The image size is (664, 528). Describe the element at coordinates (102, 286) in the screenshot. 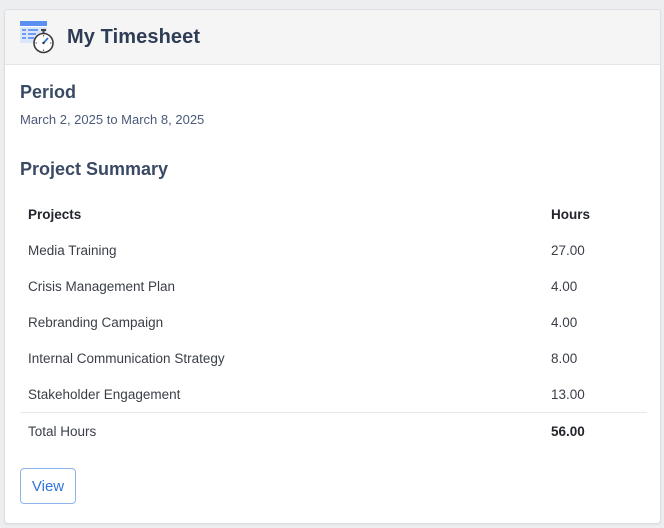

I see `project-name: Crisis Management Plan` at that location.